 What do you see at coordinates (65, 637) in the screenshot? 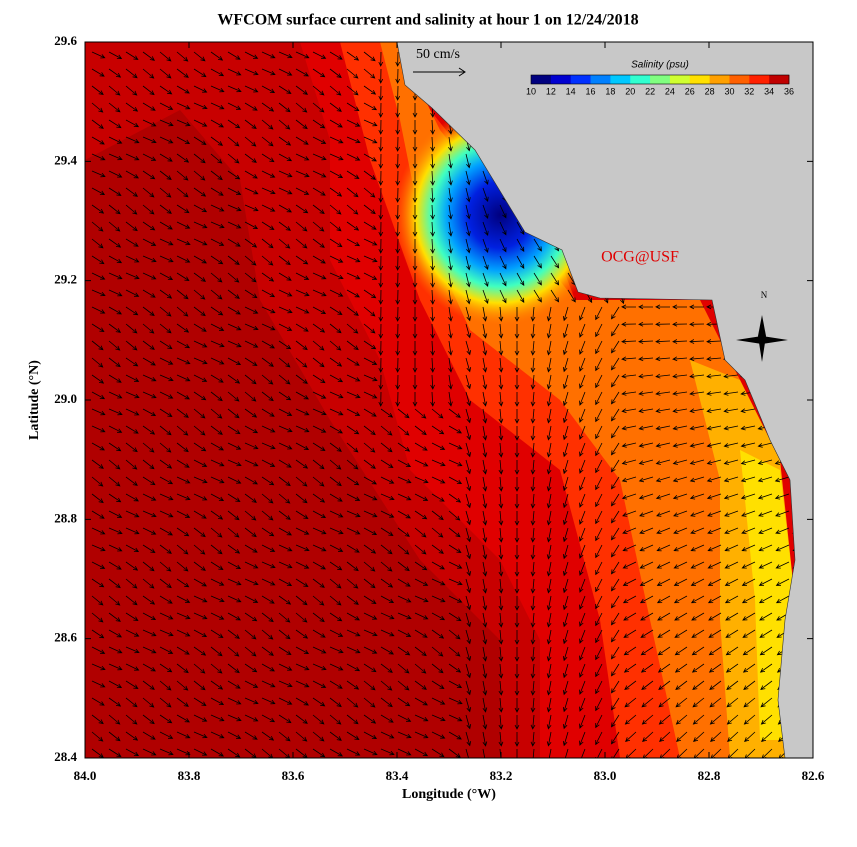
I see `y-tick-label: 28.6` at bounding box center [65, 637].